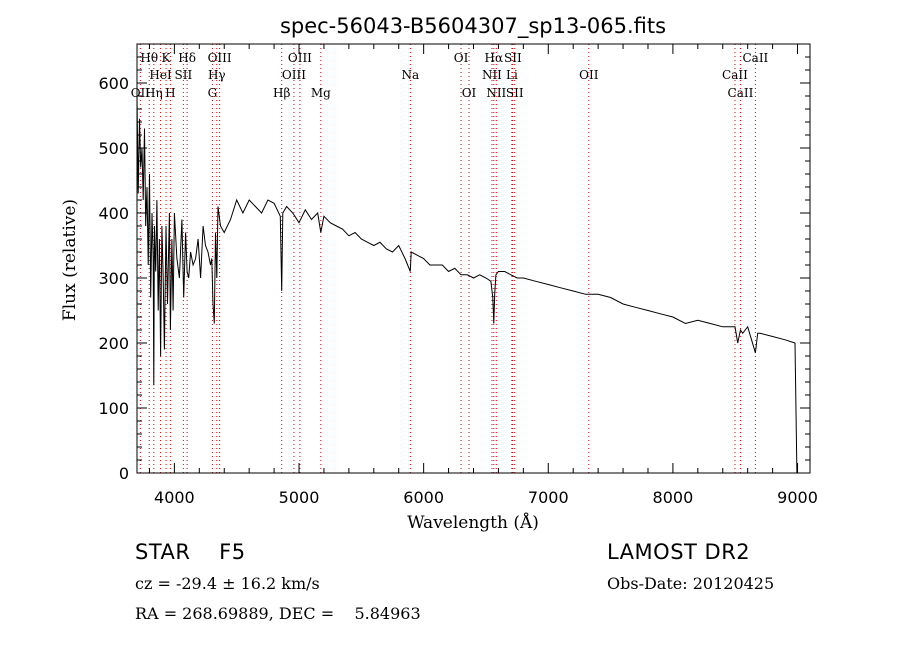  What do you see at coordinates (494, 58) in the screenshot?
I see `line-label: Hα` at bounding box center [494, 58].